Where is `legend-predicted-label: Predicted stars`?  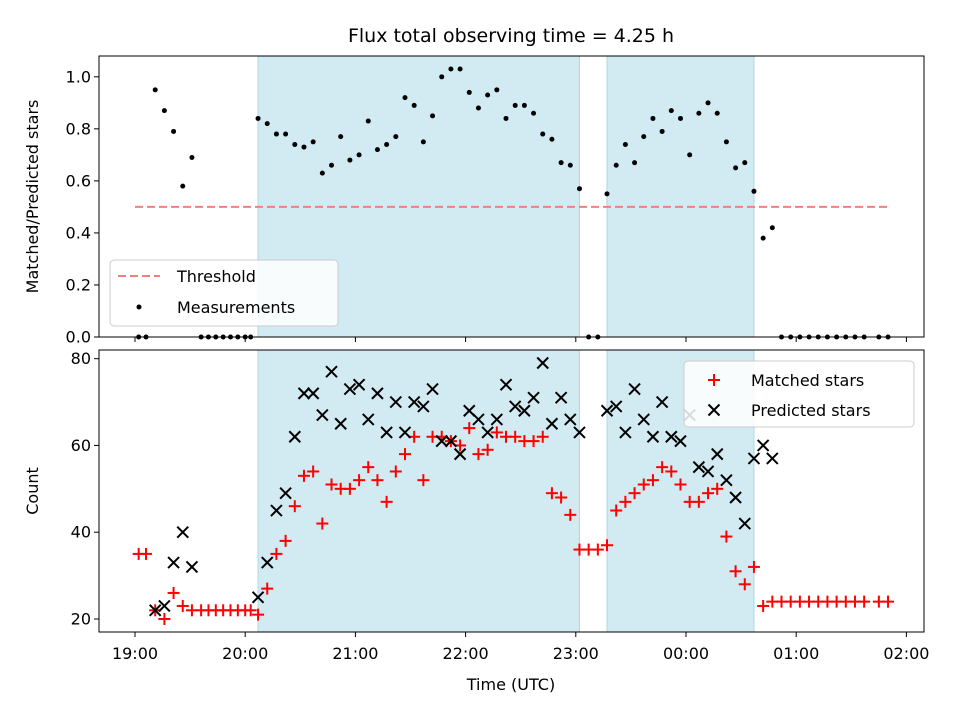 legend-predicted-label: Predicted stars is located at coordinates (811, 410).